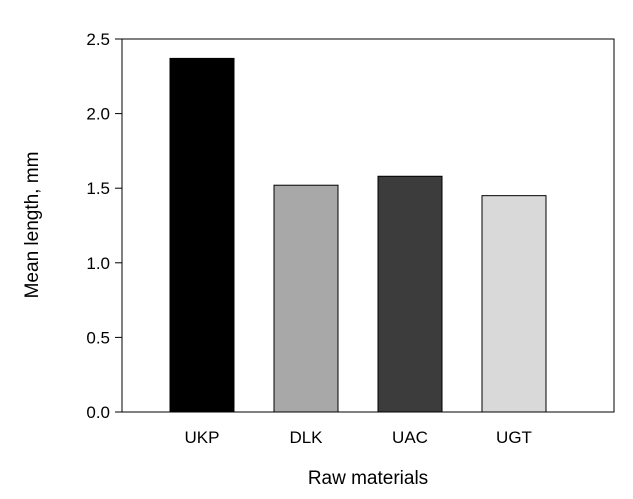 The width and height of the screenshot is (633, 499). Describe the element at coordinates (410, 294) in the screenshot. I see `bar-uac` at that location.